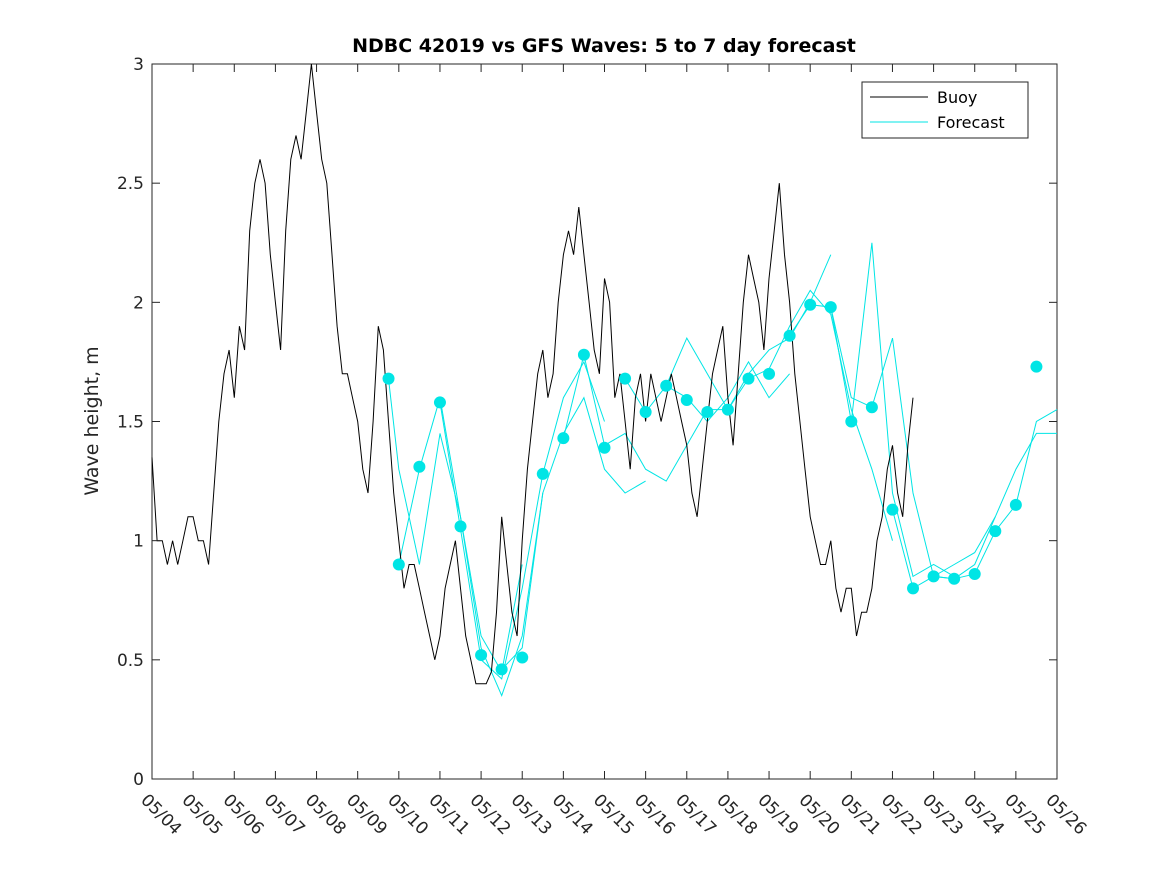 The height and width of the screenshot is (875, 1167). What do you see at coordinates (138, 780) in the screenshot?
I see `y-tick-label: 0` at bounding box center [138, 780].